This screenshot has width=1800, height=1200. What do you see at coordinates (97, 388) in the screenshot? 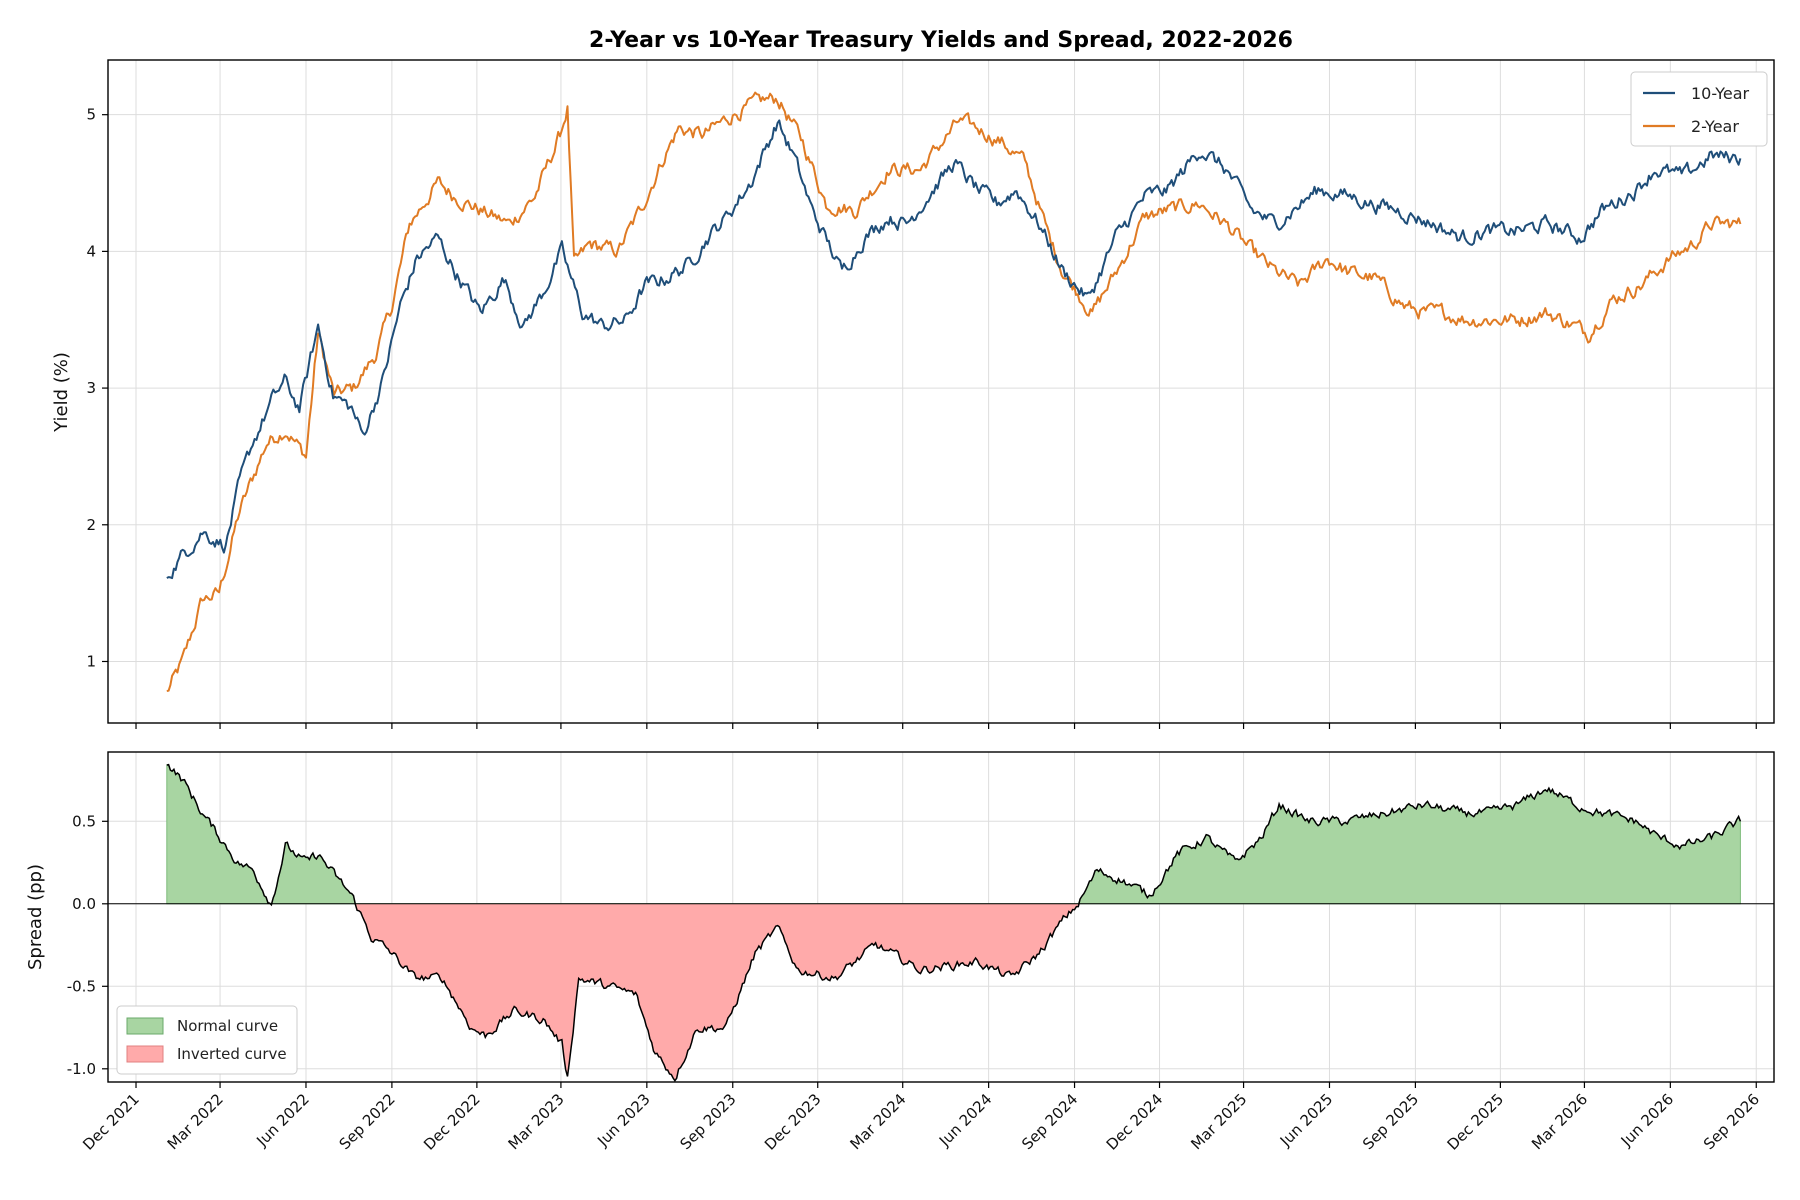
I see `yields-y-axis: 1 2 3 4 5` at bounding box center [97, 388].